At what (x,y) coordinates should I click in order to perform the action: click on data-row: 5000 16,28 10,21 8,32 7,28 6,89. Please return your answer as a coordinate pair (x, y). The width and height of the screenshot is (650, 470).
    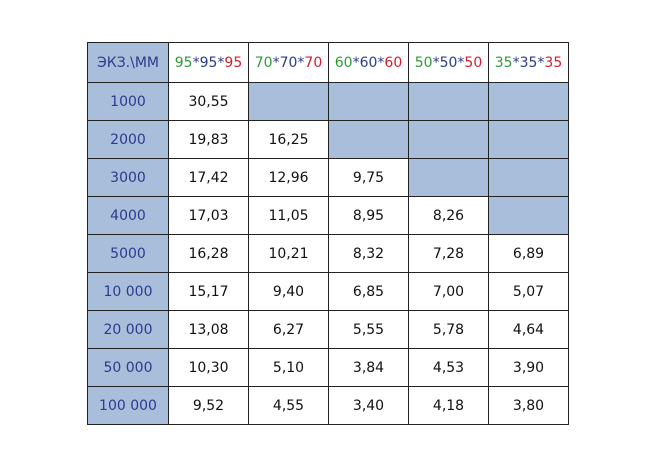
    Looking at the image, I should click on (328, 253).